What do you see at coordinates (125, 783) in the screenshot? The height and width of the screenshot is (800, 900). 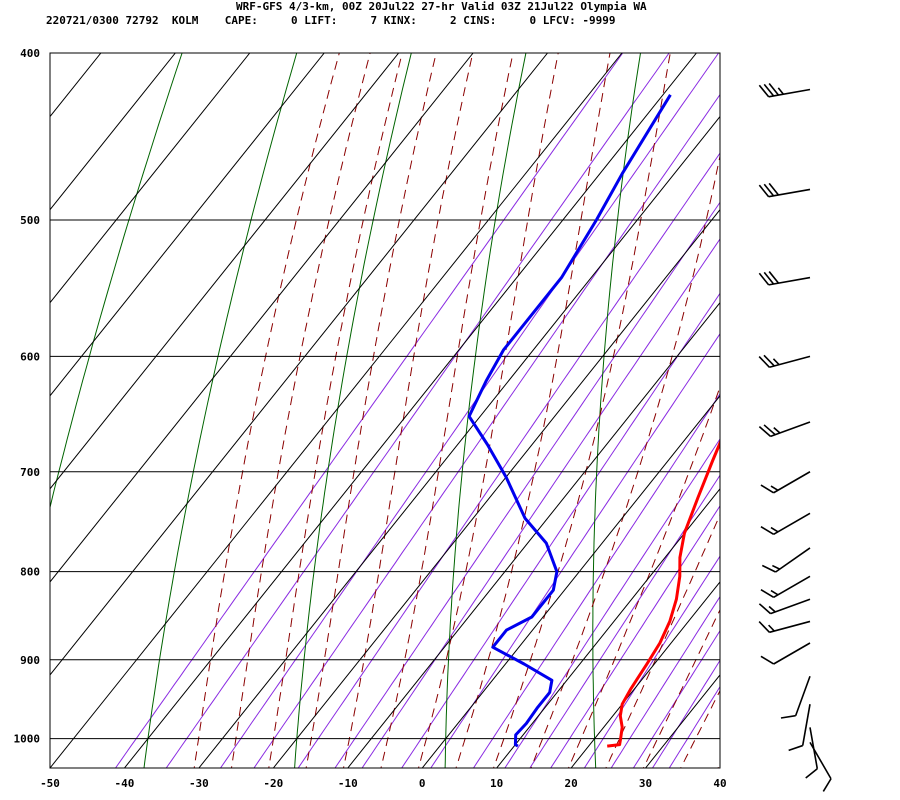 I see `temperature-tick-label: -40` at bounding box center [125, 783].